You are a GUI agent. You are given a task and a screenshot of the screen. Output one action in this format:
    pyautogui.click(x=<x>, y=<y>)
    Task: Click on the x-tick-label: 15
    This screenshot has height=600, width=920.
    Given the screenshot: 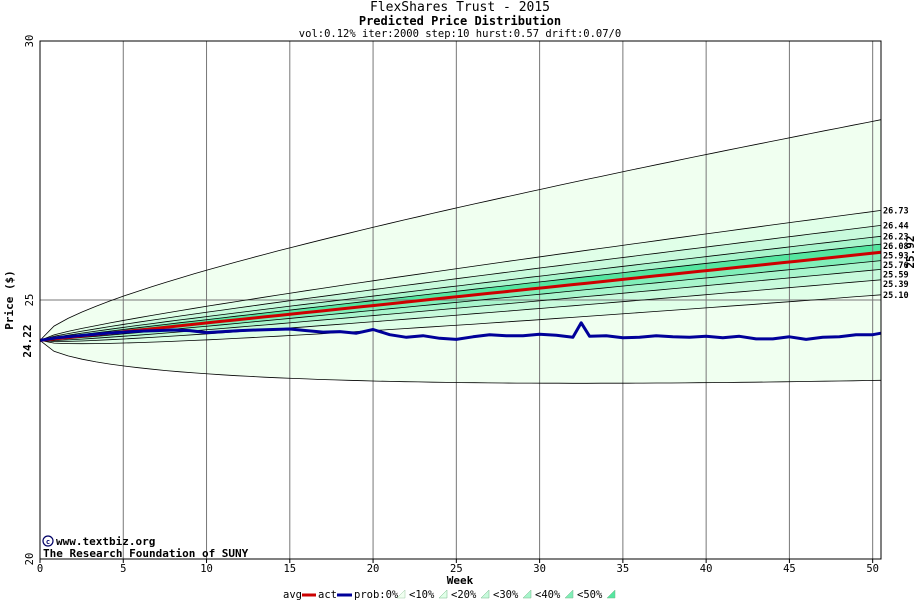 What is the action you would take?
    pyautogui.click(x=289, y=569)
    